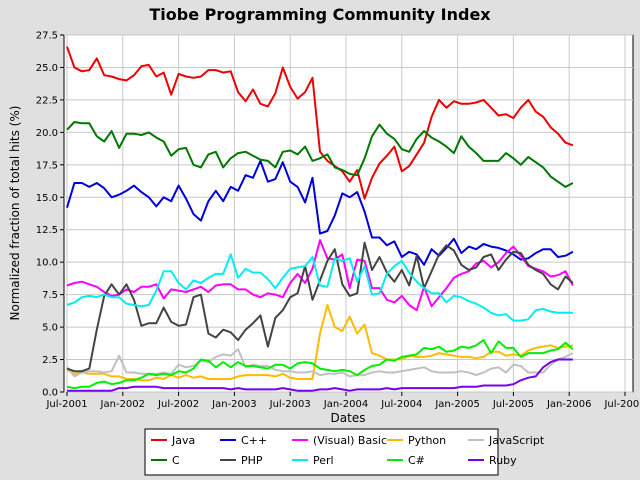 Image resolution: width=640 pixels, height=480 pixels. Describe the element at coordinates (568, 404) in the screenshot. I see `x-tick-label: Jan-2006` at that location.